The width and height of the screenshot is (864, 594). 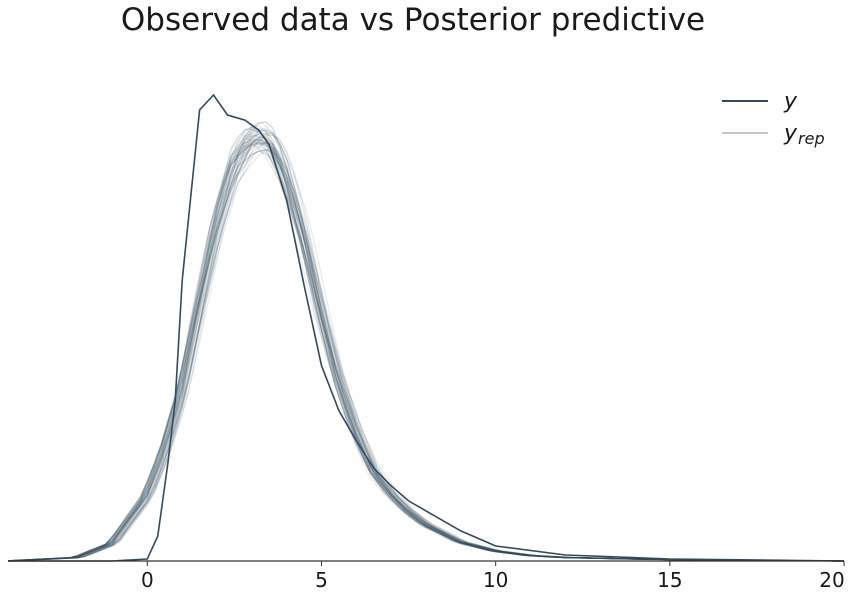 What do you see at coordinates (790, 101) in the screenshot?
I see `legend-label-y: y` at bounding box center [790, 101].